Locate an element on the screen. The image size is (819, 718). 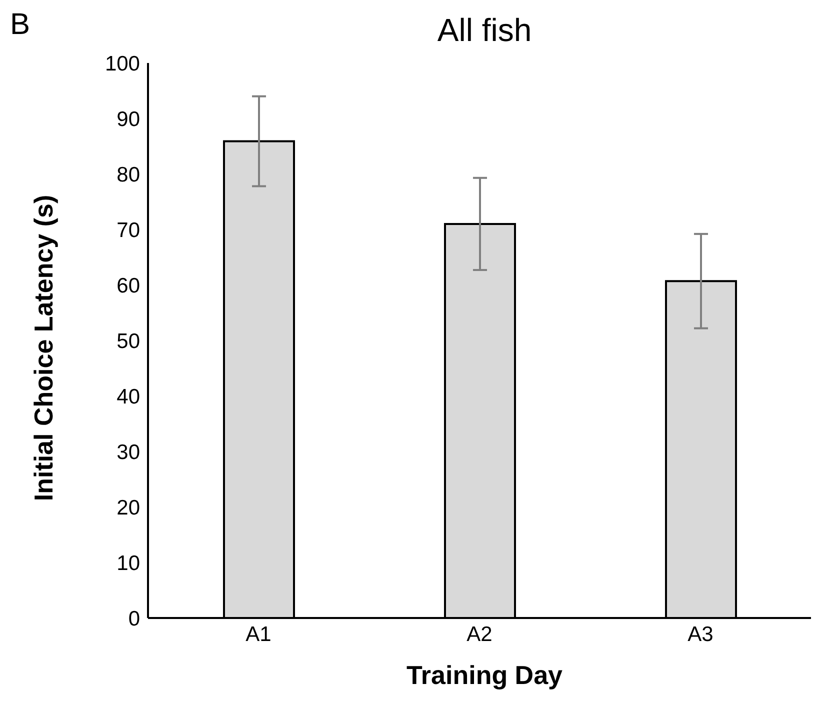
chart-title: All fish is located at coordinates (484, 30).